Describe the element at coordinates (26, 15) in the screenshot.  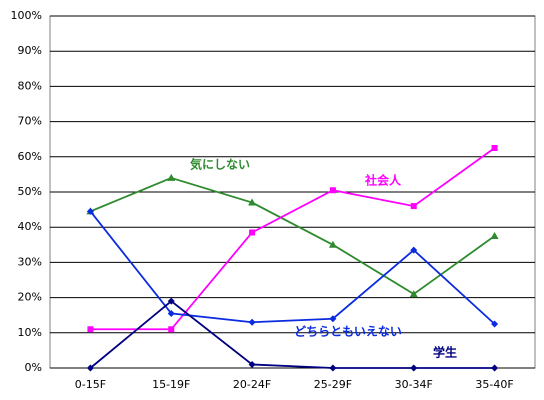
I see `y-tick-label: 100%` at that location.